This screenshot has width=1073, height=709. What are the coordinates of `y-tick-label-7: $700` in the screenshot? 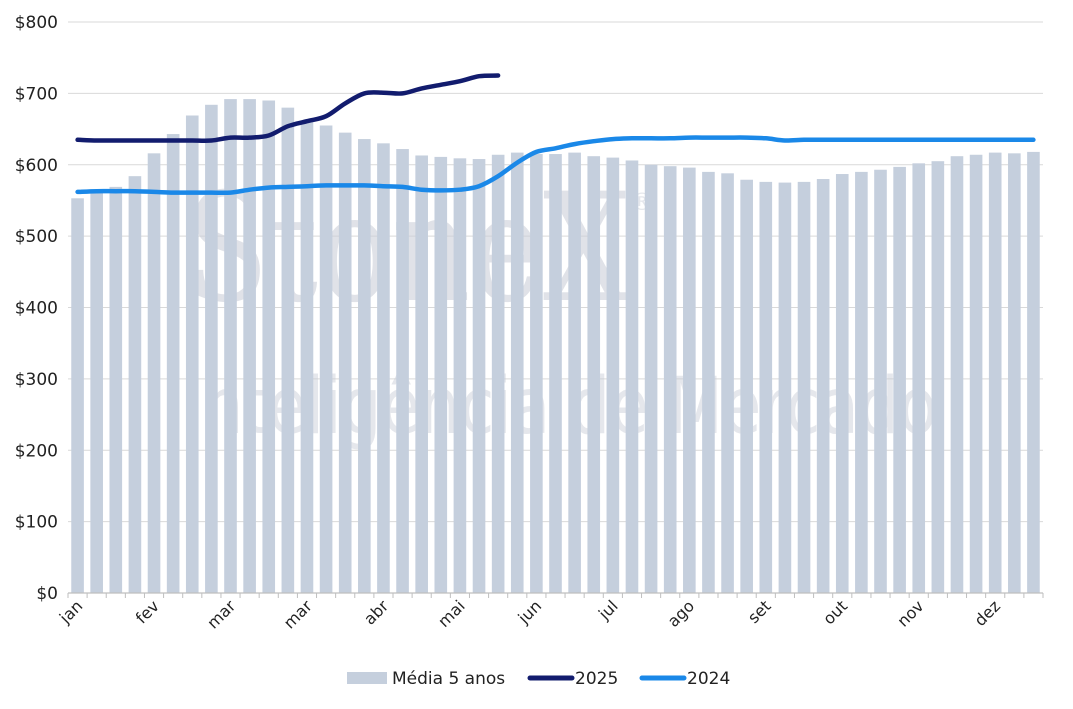 It's located at (36, 94).